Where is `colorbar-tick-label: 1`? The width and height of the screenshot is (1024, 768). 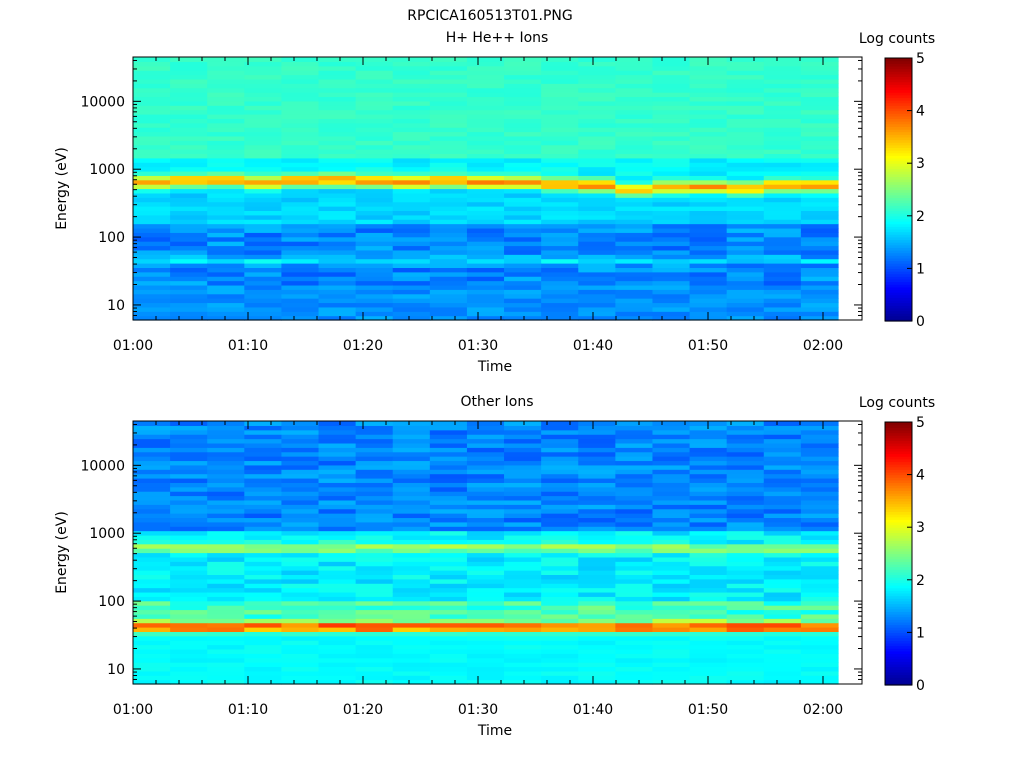
colorbar-tick-label: 1 is located at coordinates (920, 633).